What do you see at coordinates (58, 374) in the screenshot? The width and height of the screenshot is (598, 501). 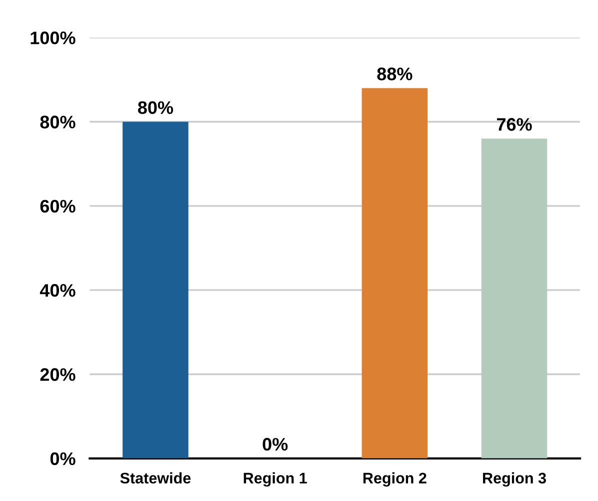 I see `y-tick-label: 20%` at bounding box center [58, 374].